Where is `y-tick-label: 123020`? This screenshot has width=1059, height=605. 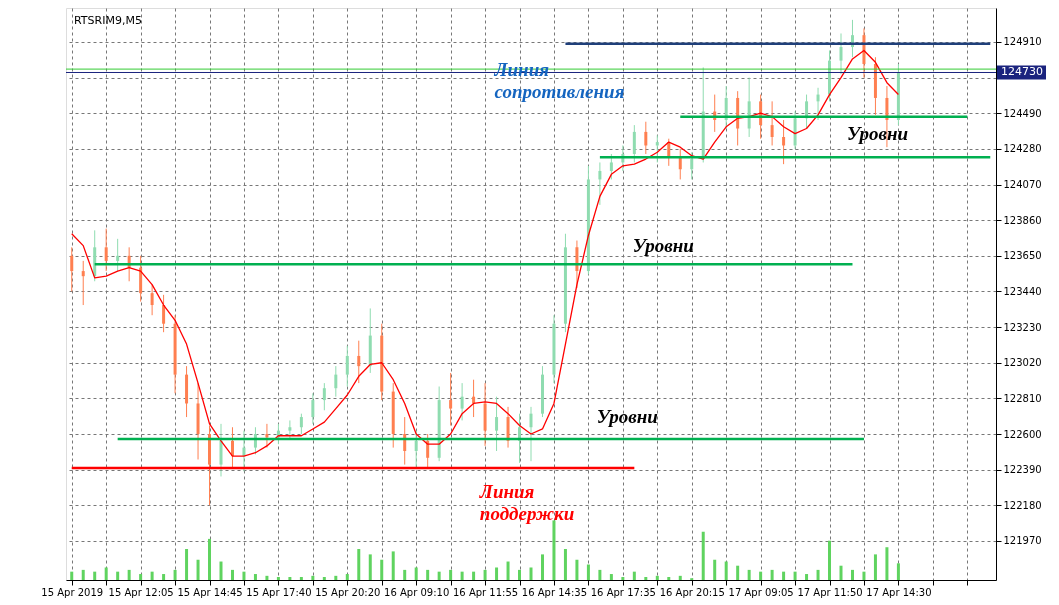
y-tick-label: 123020 is located at coordinates (1022, 363).